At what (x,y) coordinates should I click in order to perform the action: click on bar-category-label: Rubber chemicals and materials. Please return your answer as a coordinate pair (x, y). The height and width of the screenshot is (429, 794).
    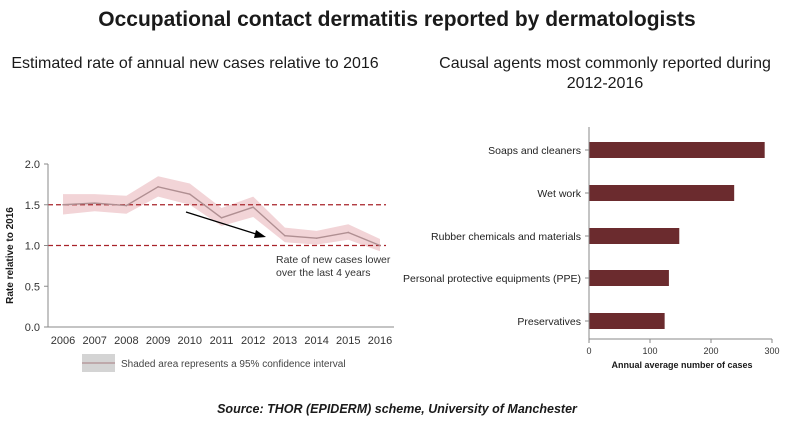
    Looking at the image, I should click on (506, 237).